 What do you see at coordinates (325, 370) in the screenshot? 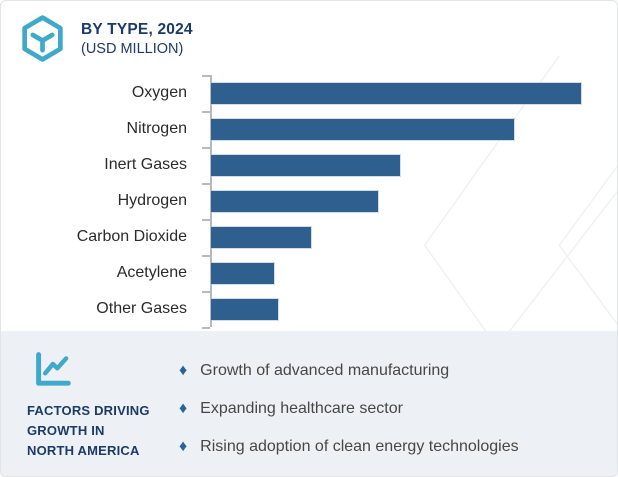
I see `factor-text: Growth of advanced manufacturing` at bounding box center [325, 370].